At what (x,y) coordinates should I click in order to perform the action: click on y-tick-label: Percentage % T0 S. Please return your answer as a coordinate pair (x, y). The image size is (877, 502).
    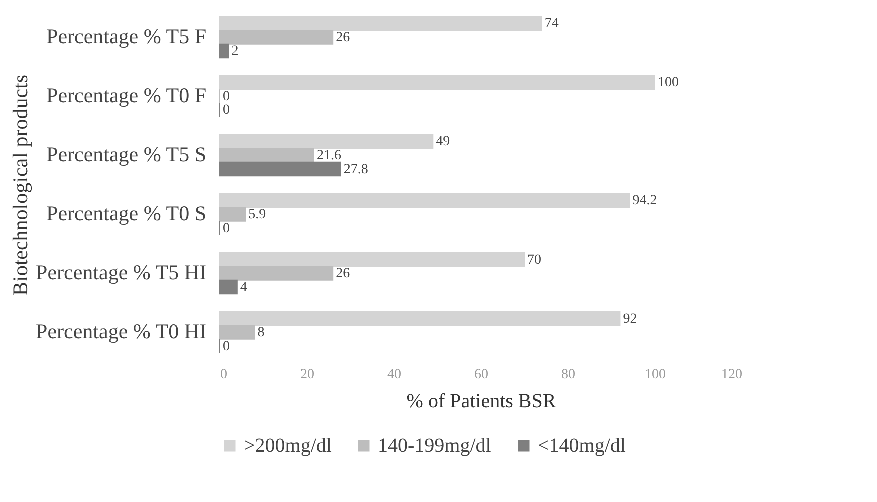
    Looking at the image, I should click on (126, 214).